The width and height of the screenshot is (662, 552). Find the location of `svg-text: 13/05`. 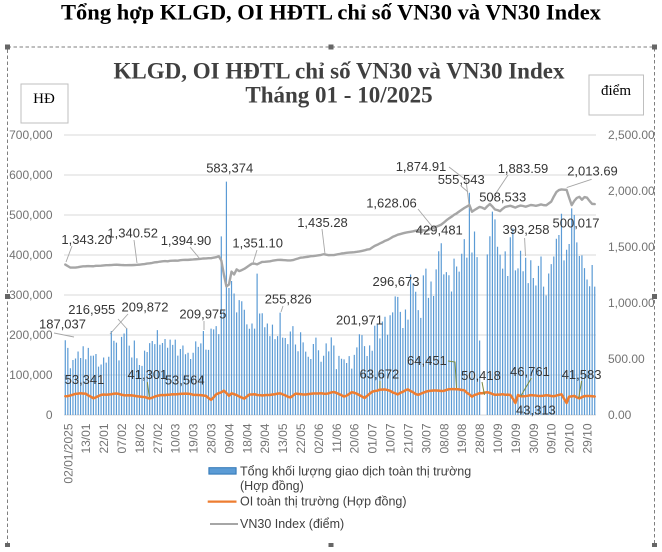

svg-text: 13/05 is located at coordinates (283, 438).